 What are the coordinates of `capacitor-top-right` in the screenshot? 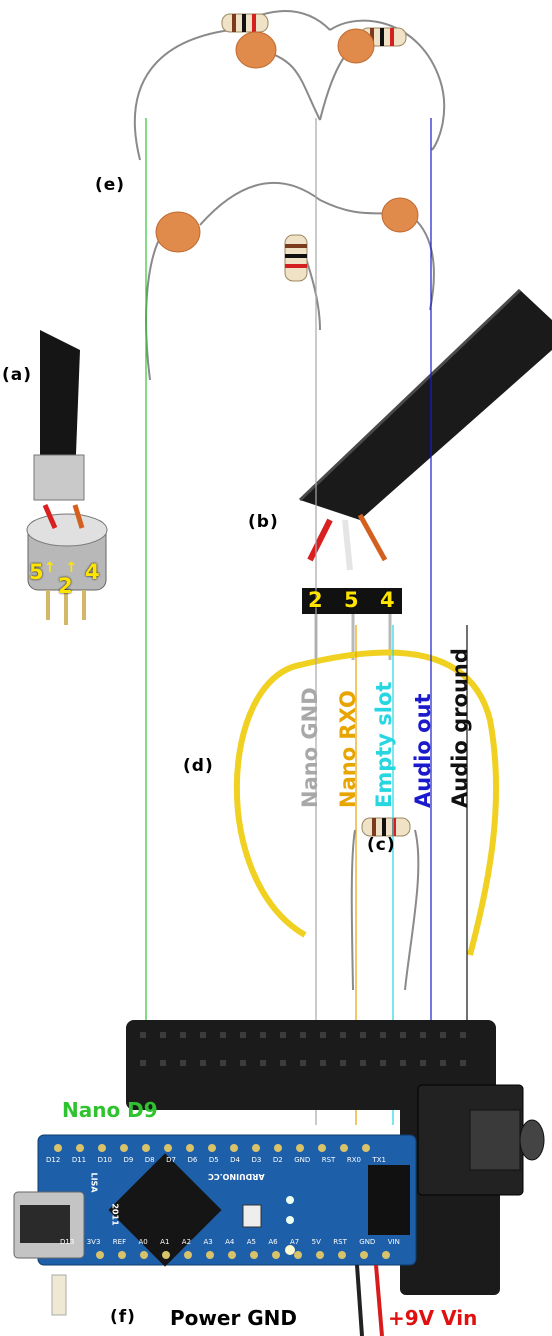 It's located at (356, 46).